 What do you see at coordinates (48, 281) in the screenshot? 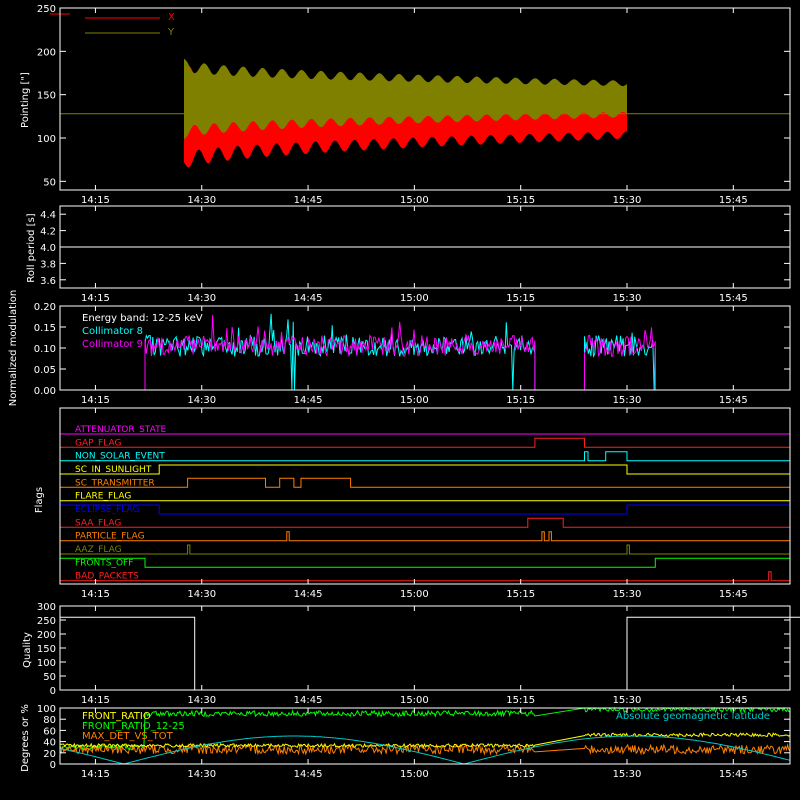
I see `y-tick-label: 3.6` at bounding box center [48, 281].